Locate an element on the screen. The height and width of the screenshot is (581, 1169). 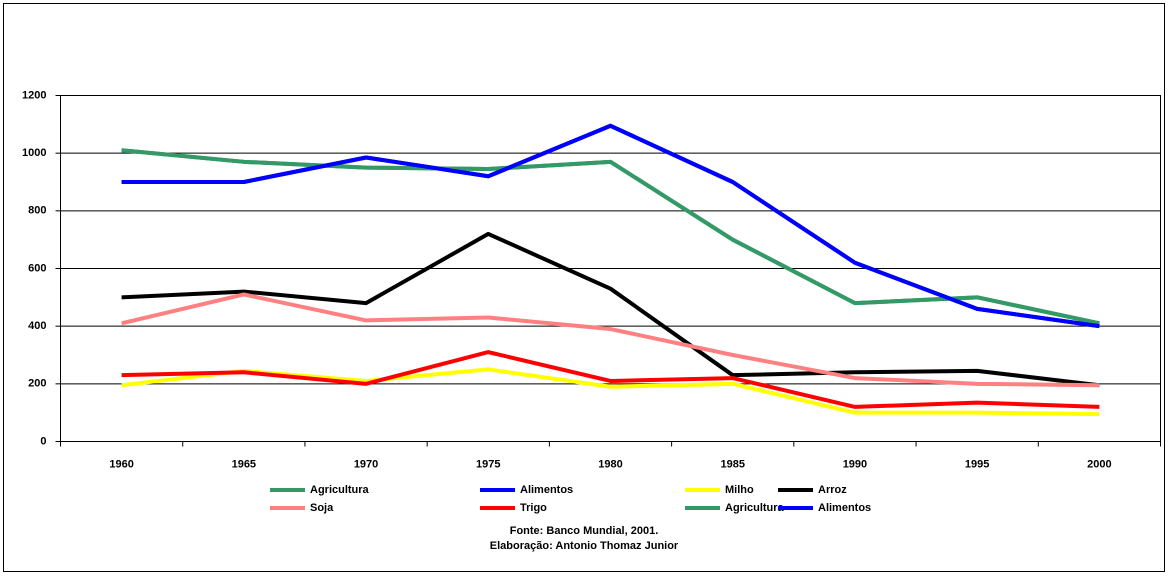
x-tick-label: 1985 is located at coordinates (732, 464).